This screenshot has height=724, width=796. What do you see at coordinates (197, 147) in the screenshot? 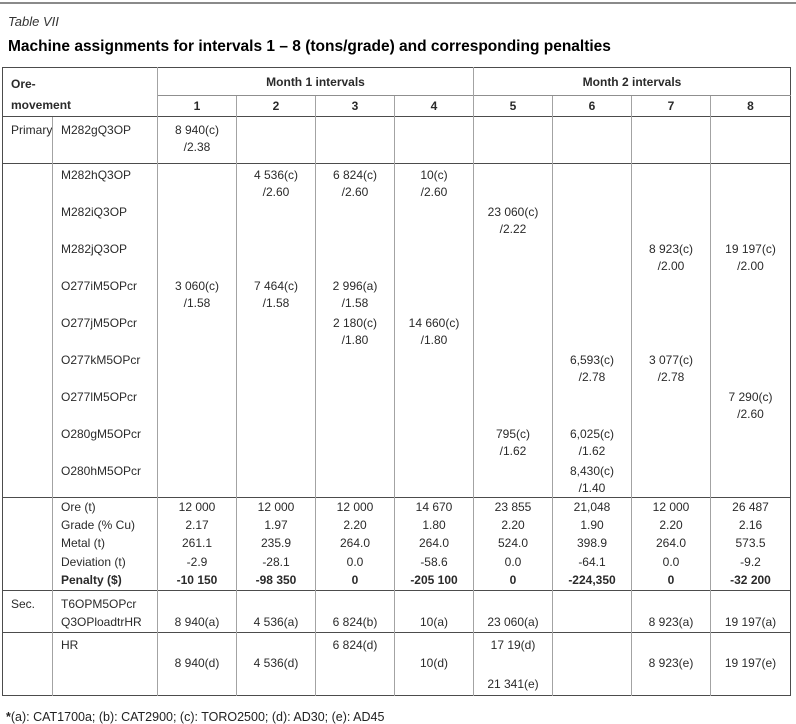
I see `grade-value: /2.38` at bounding box center [197, 147].